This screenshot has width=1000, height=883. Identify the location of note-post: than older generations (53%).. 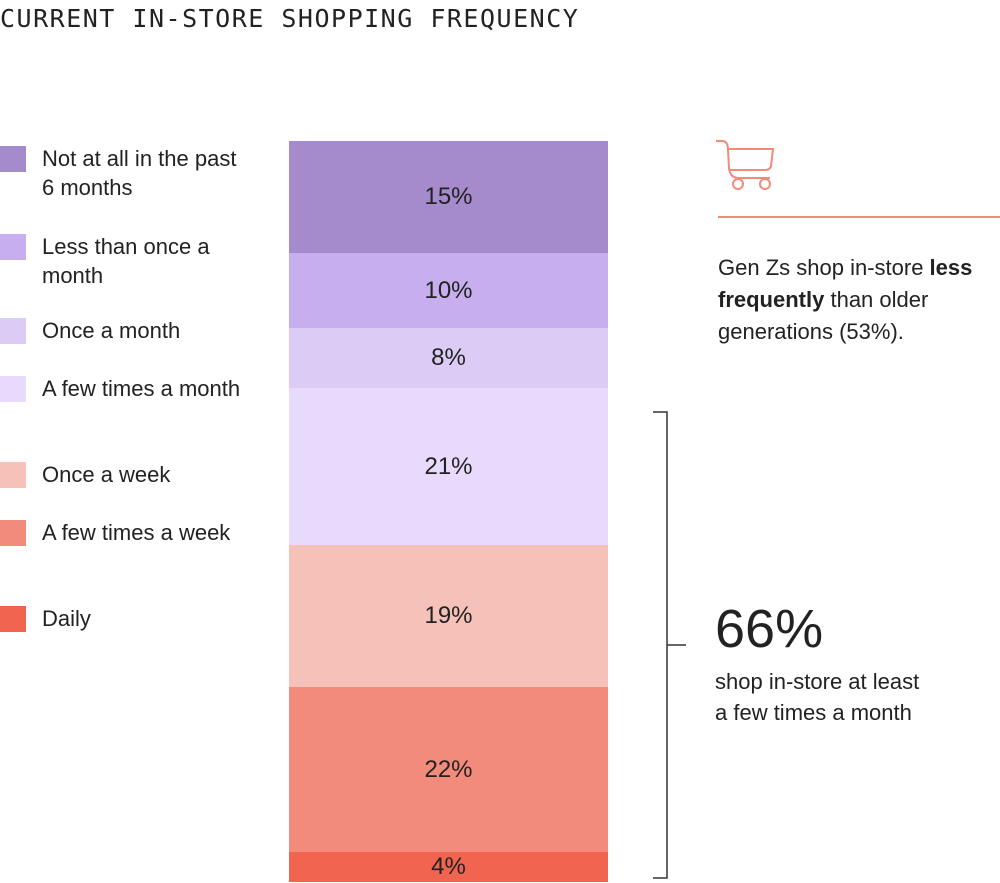
(823, 315).